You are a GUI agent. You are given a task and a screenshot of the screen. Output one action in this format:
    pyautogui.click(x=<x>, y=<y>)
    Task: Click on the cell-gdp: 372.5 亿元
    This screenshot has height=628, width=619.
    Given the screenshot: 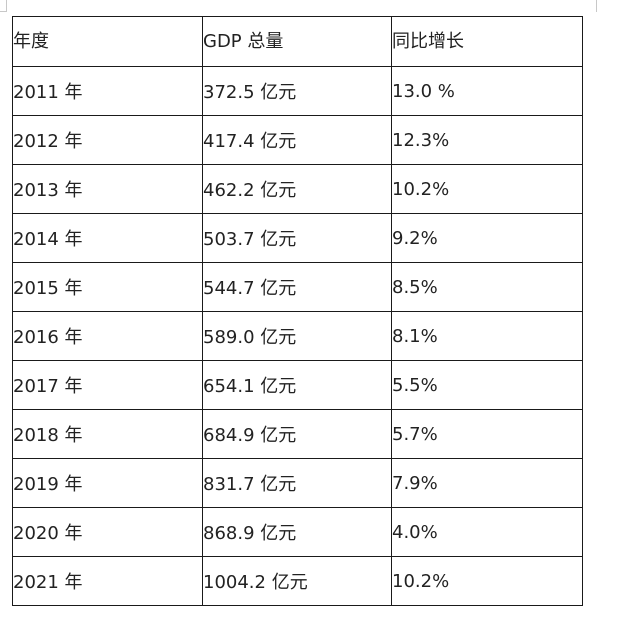 What is the action you would take?
    pyautogui.click(x=297, y=91)
    